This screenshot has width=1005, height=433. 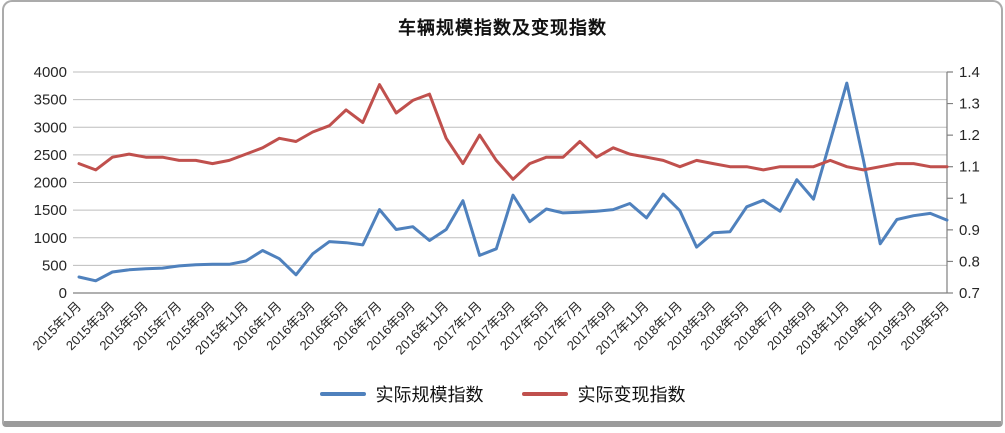 I want to click on svg-text: 4000, so click(x=50, y=72).